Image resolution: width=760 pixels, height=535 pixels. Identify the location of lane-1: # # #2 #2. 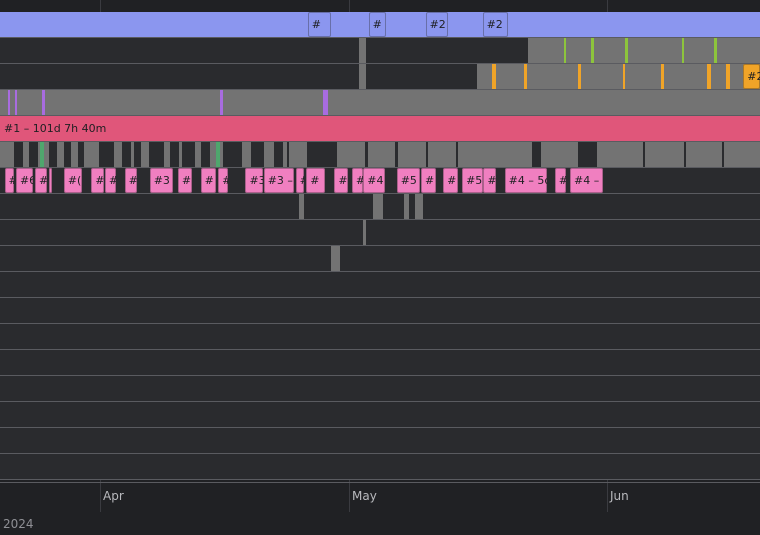
(380, 24).